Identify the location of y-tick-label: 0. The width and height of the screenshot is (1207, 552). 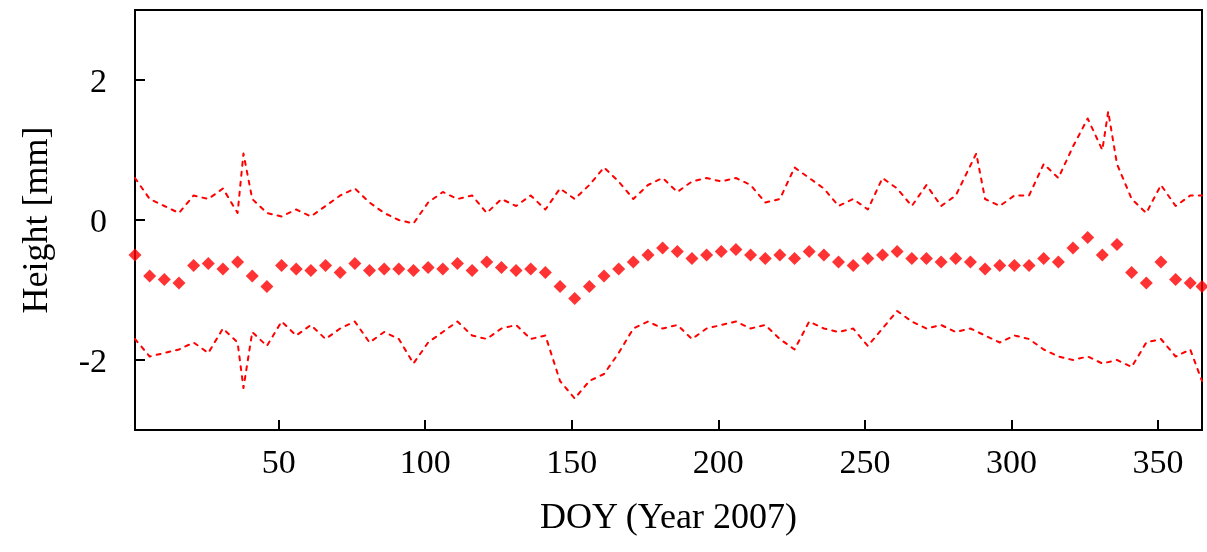
(98, 220).